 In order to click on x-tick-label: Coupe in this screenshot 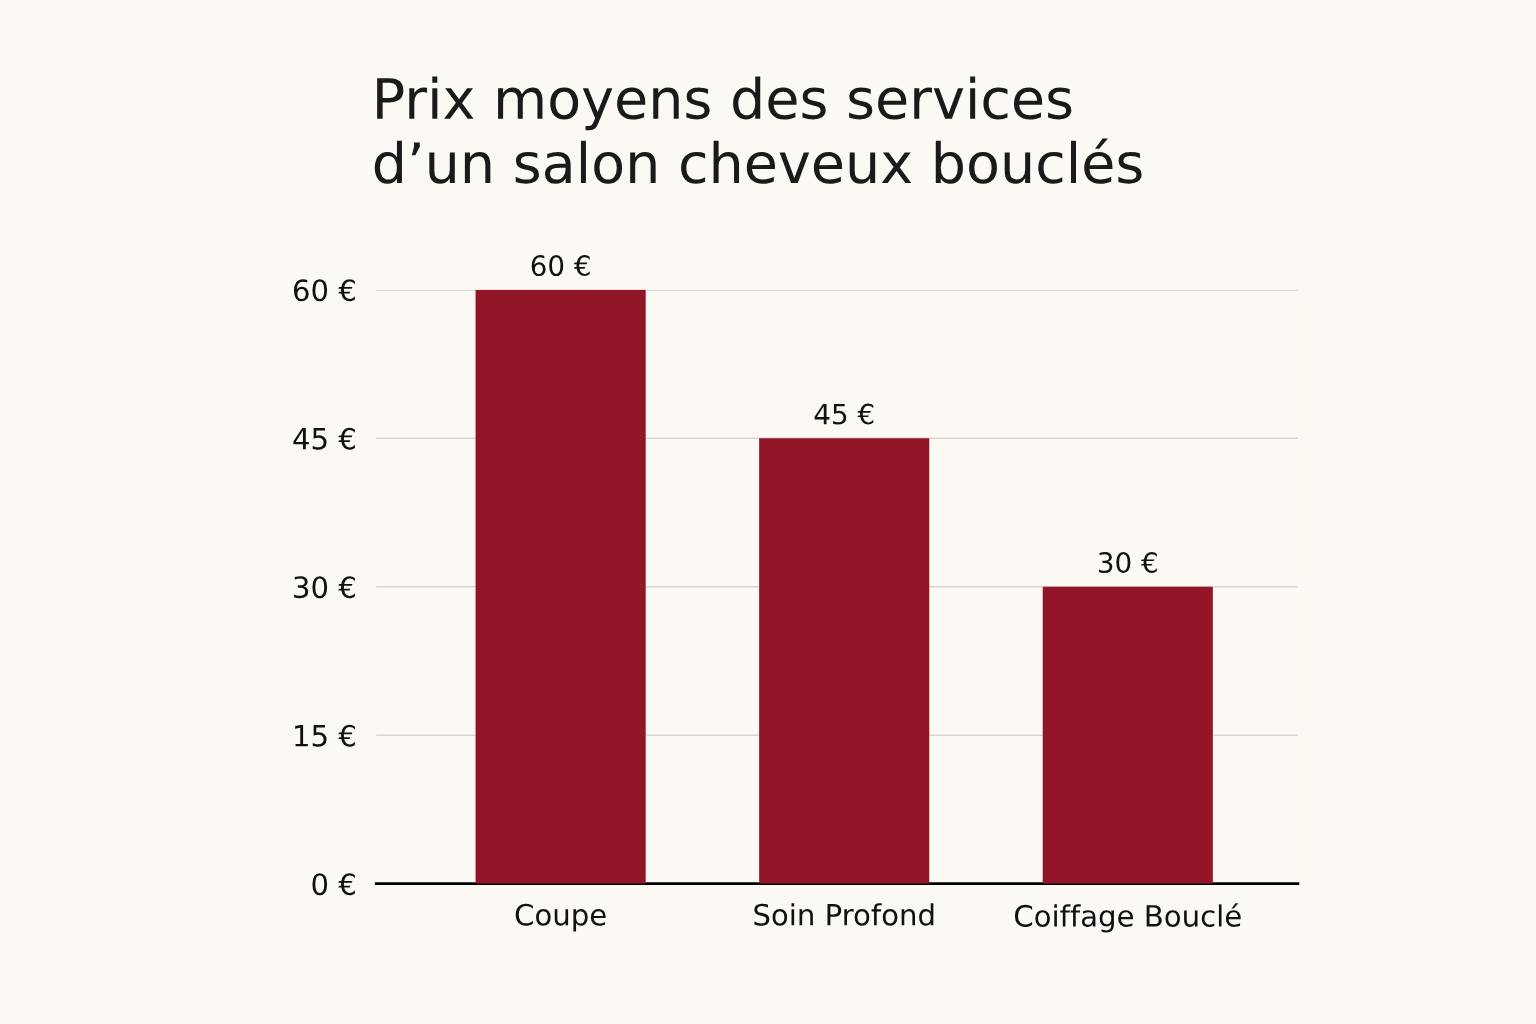, I will do `click(560, 917)`.